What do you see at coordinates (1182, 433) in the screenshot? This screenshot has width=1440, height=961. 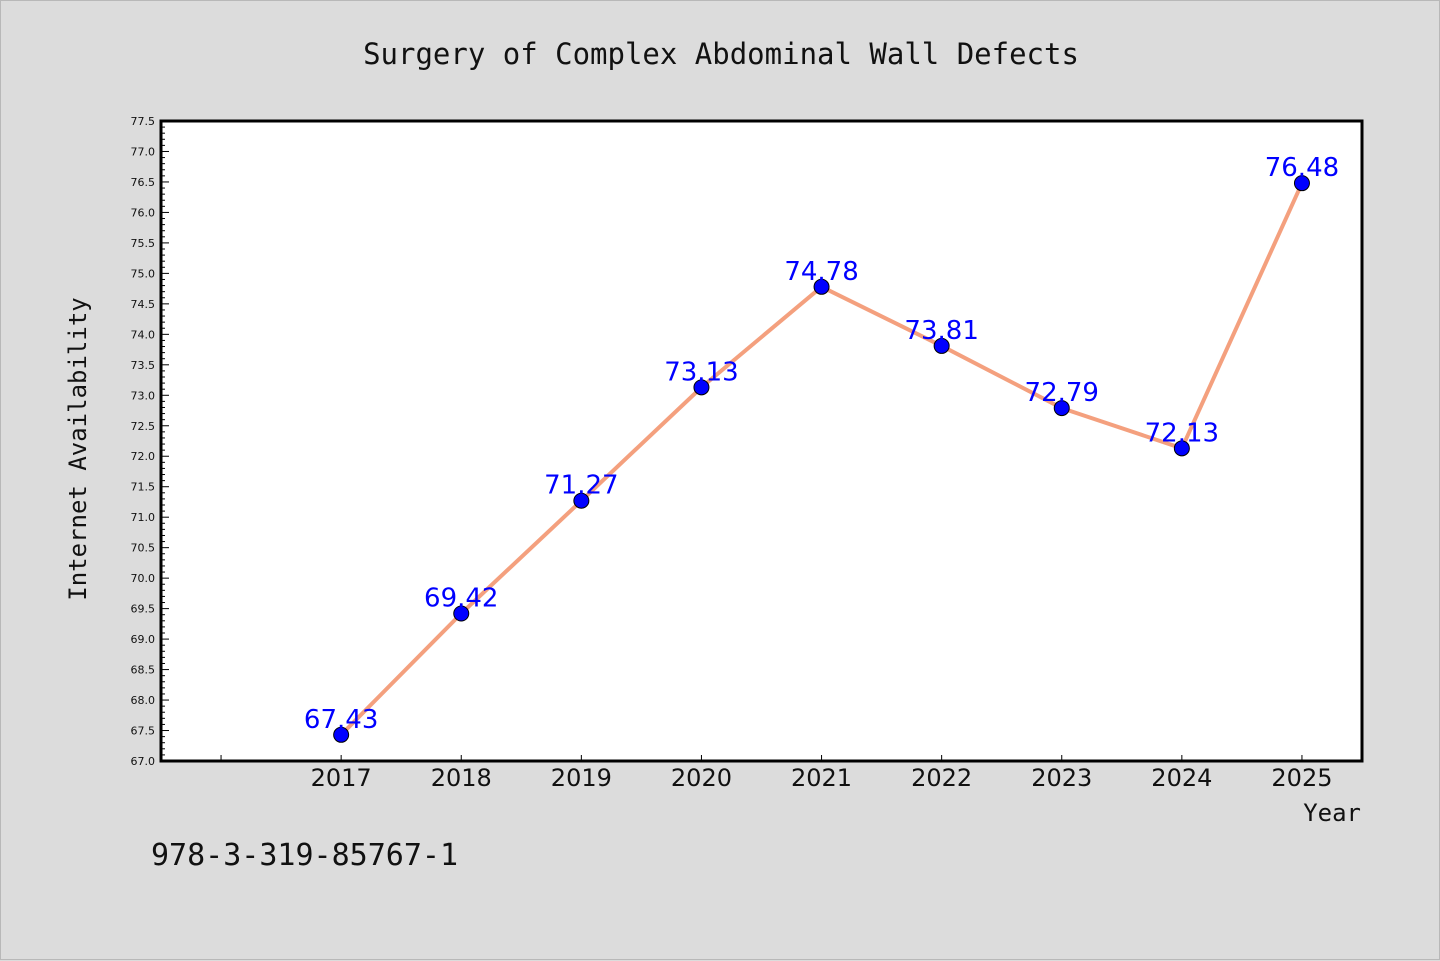 I see `data-label: 72.13` at bounding box center [1182, 433].